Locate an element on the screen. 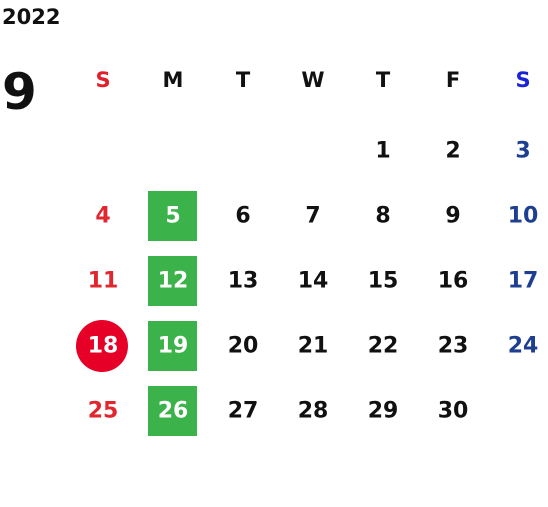 The width and height of the screenshot is (548, 507). month: 9 is located at coordinates (19, 92).